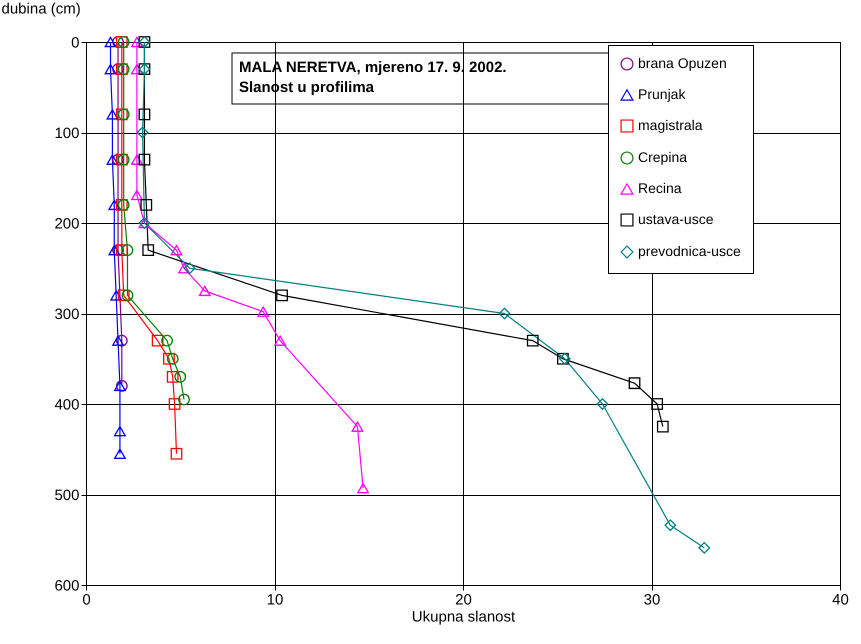  What do you see at coordinates (652, 600) in the screenshot?
I see `x-tick-label: 30` at bounding box center [652, 600].